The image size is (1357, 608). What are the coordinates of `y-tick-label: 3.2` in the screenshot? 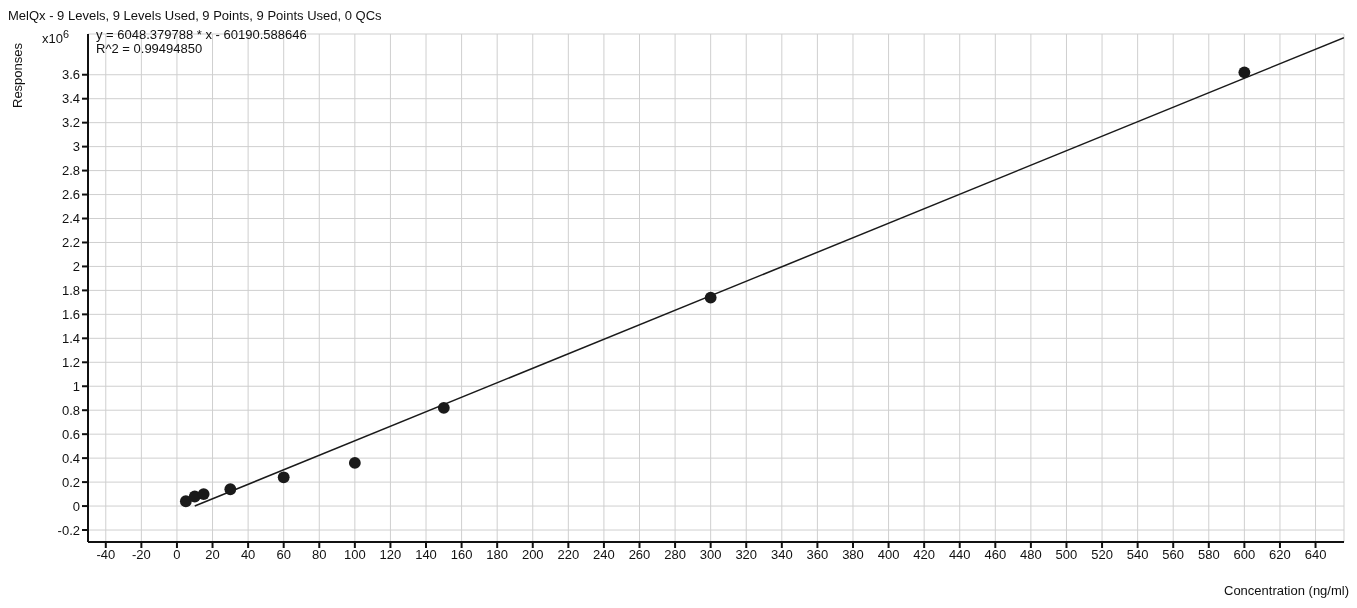 It's located at (70, 123).